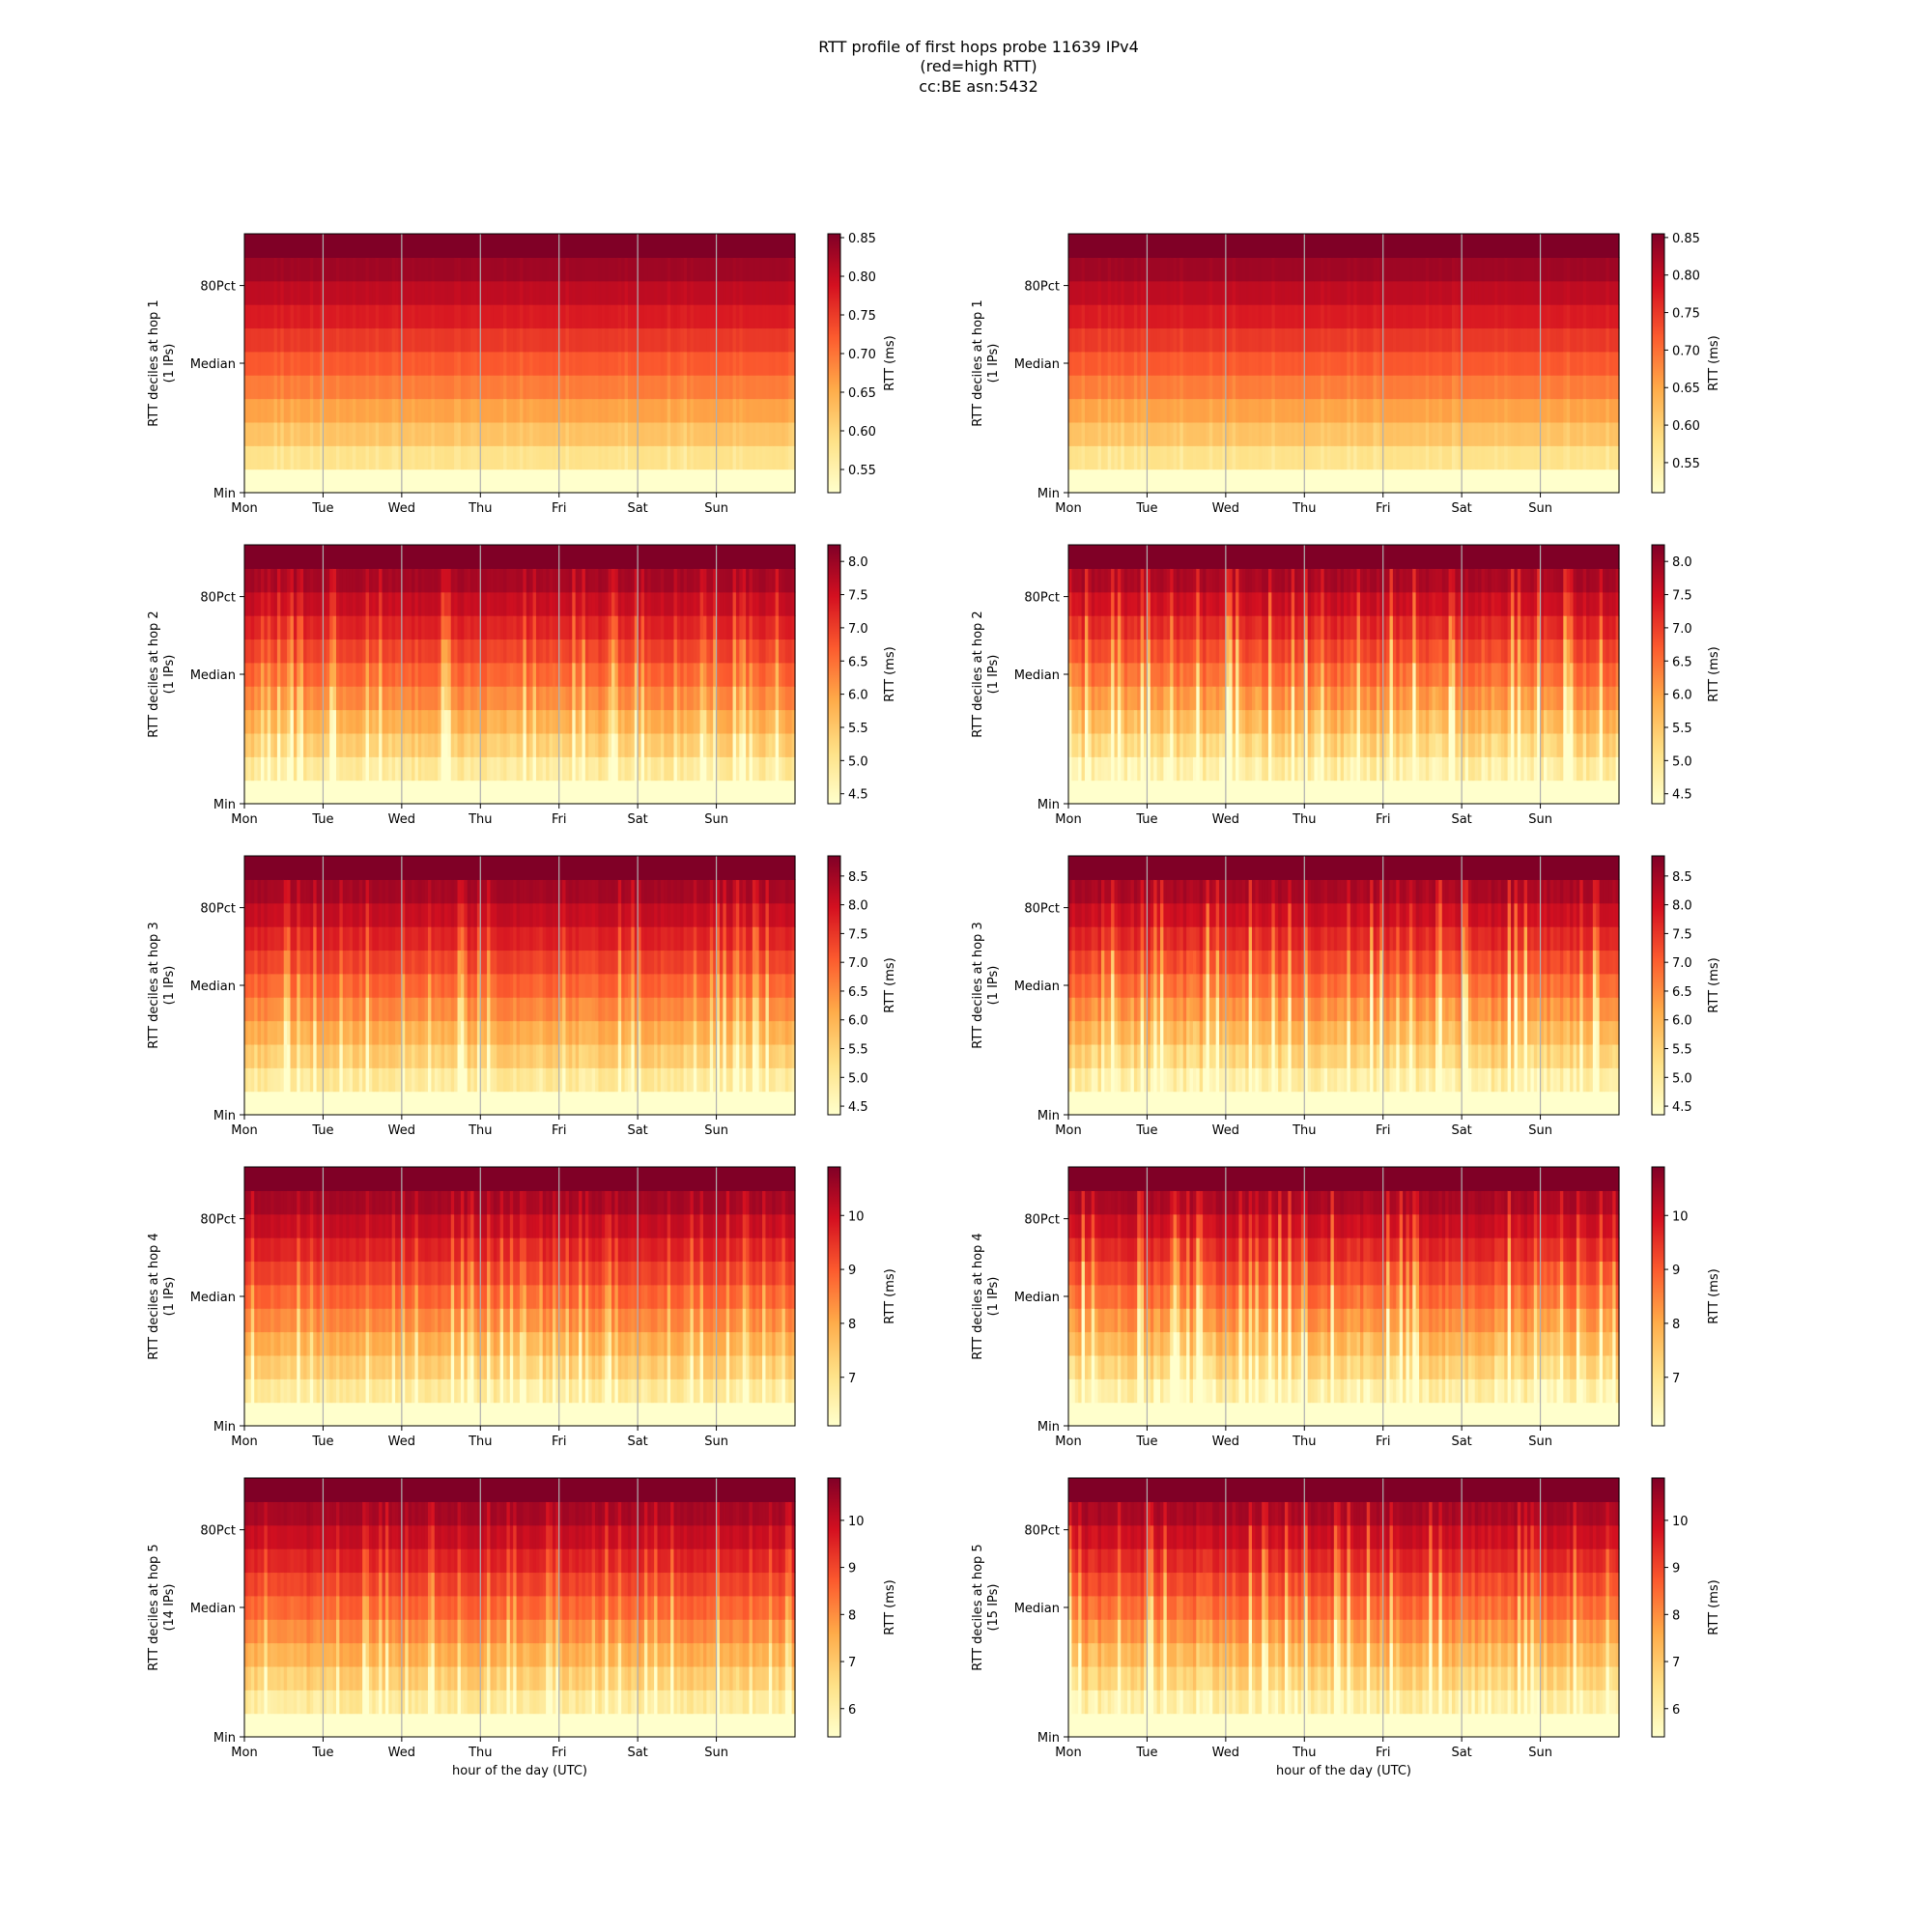 The height and width of the screenshot is (1932, 1932). Describe the element at coordinates (978, 86) in the screenshot. I see `figure-title-line3: cc:BE asn:5432` at that location.